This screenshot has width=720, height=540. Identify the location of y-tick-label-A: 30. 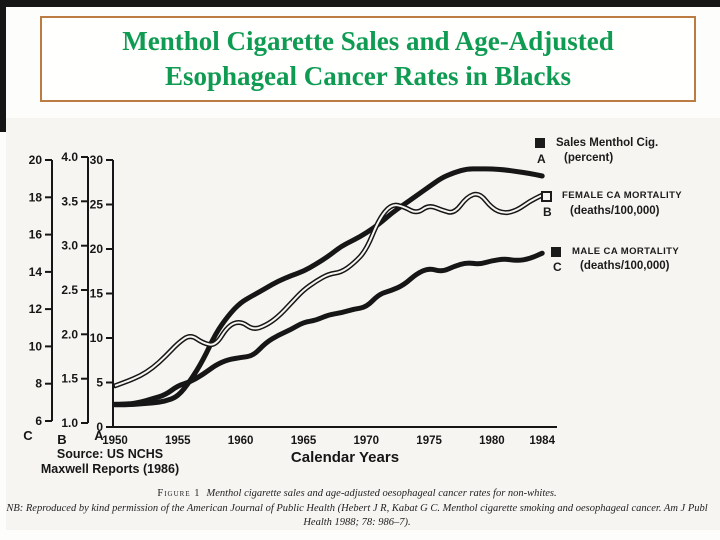
(97, 160).